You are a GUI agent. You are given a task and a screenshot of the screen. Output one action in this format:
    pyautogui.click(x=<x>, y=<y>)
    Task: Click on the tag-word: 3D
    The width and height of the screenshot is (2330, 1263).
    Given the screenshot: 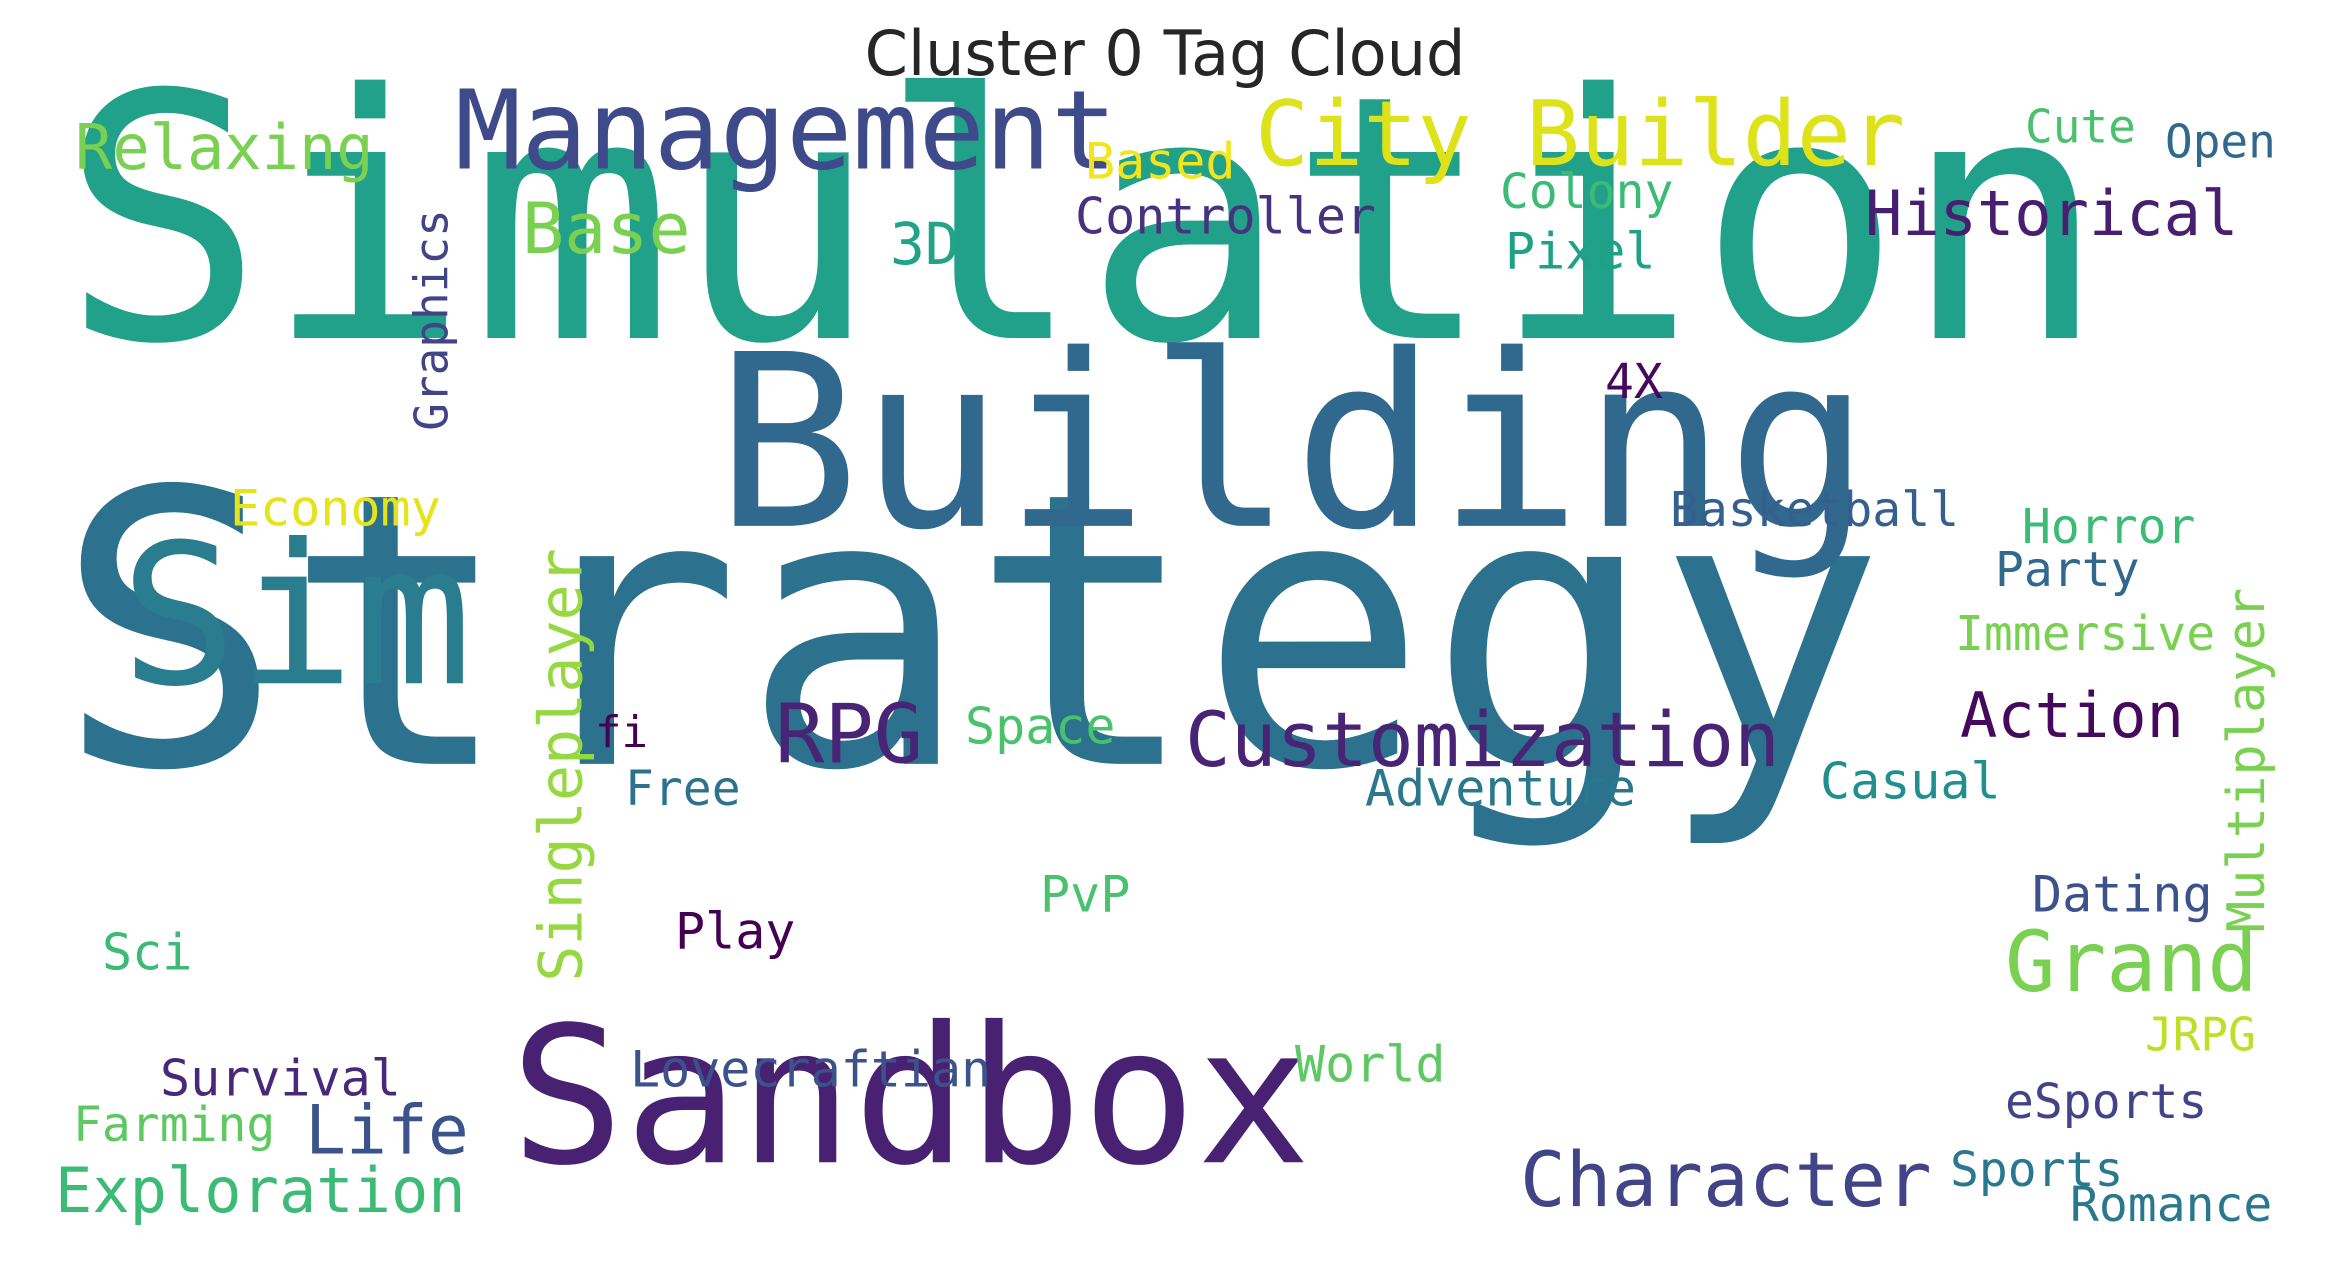 What is the action you would take?
    pyautogui.click(x=925, y=244)
    